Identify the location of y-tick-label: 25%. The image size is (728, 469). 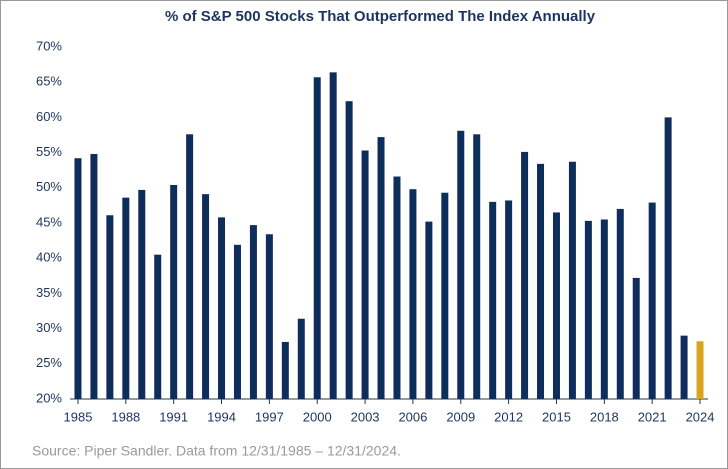
(49, 362).